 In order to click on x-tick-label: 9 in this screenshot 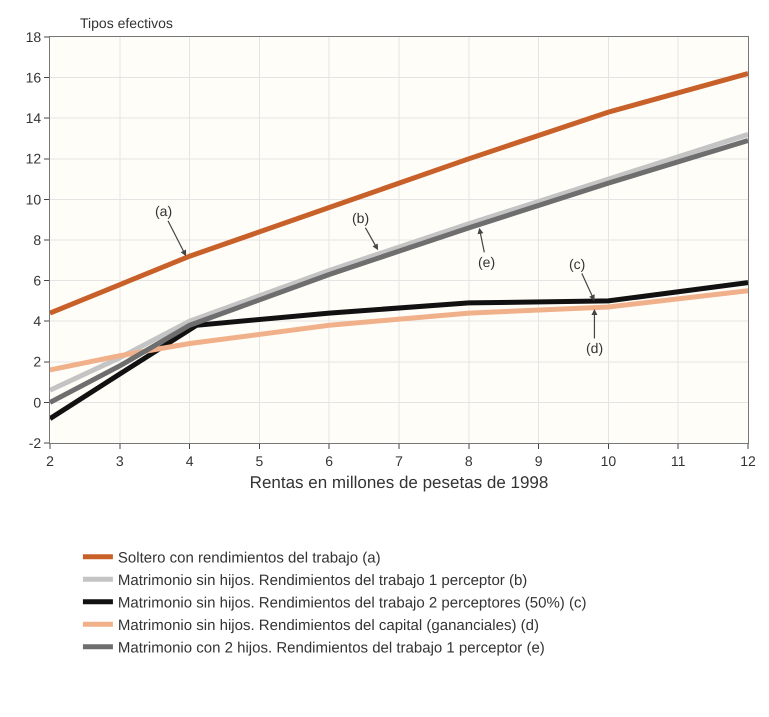, I will do `click(538, 460)`.